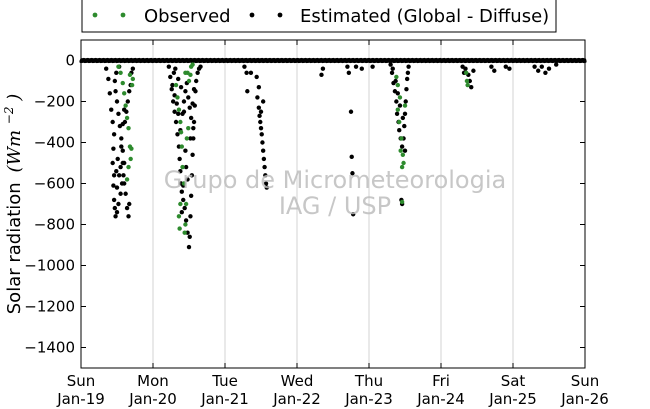  I want to click on watermark-line-2: IAG / USP, so click(335, 206).